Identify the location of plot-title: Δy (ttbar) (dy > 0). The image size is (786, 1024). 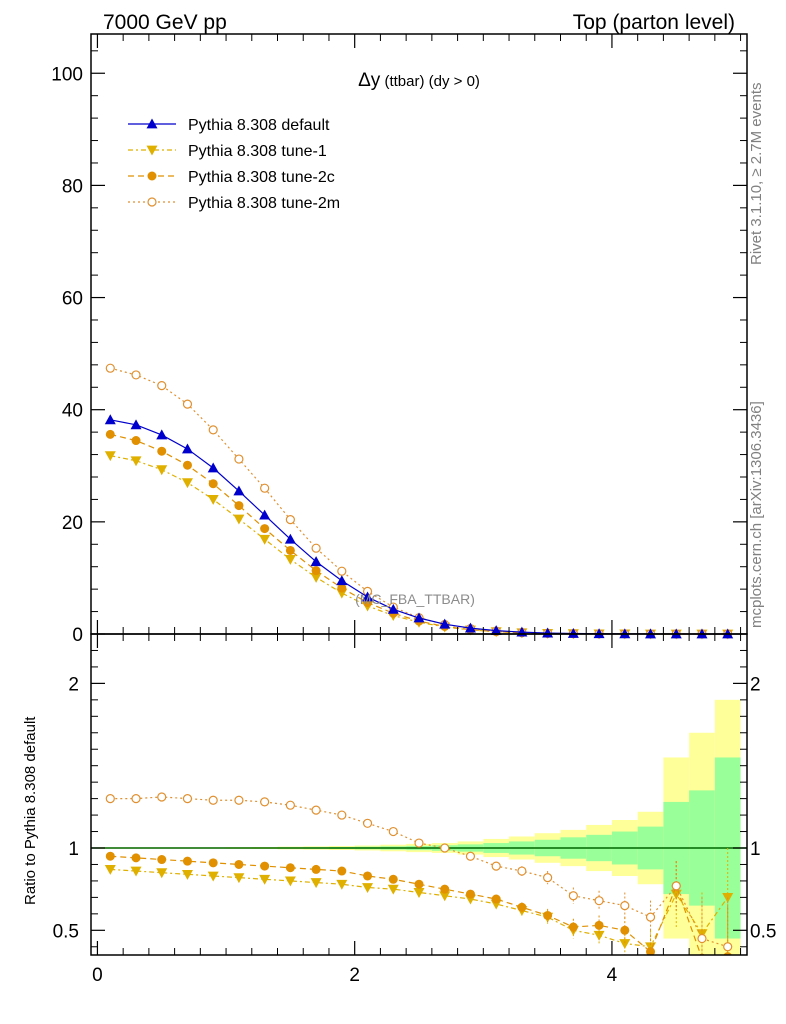
(419, 80).